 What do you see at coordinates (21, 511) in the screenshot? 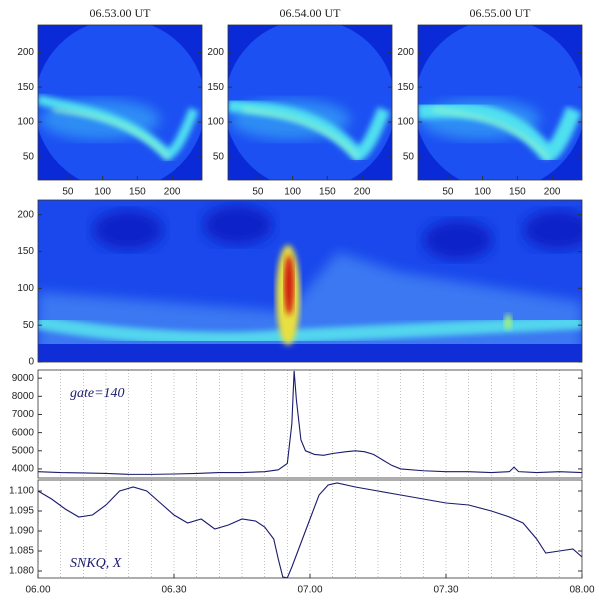
I see `y-tick-label: 1.095` at bounding box center [21, 511].